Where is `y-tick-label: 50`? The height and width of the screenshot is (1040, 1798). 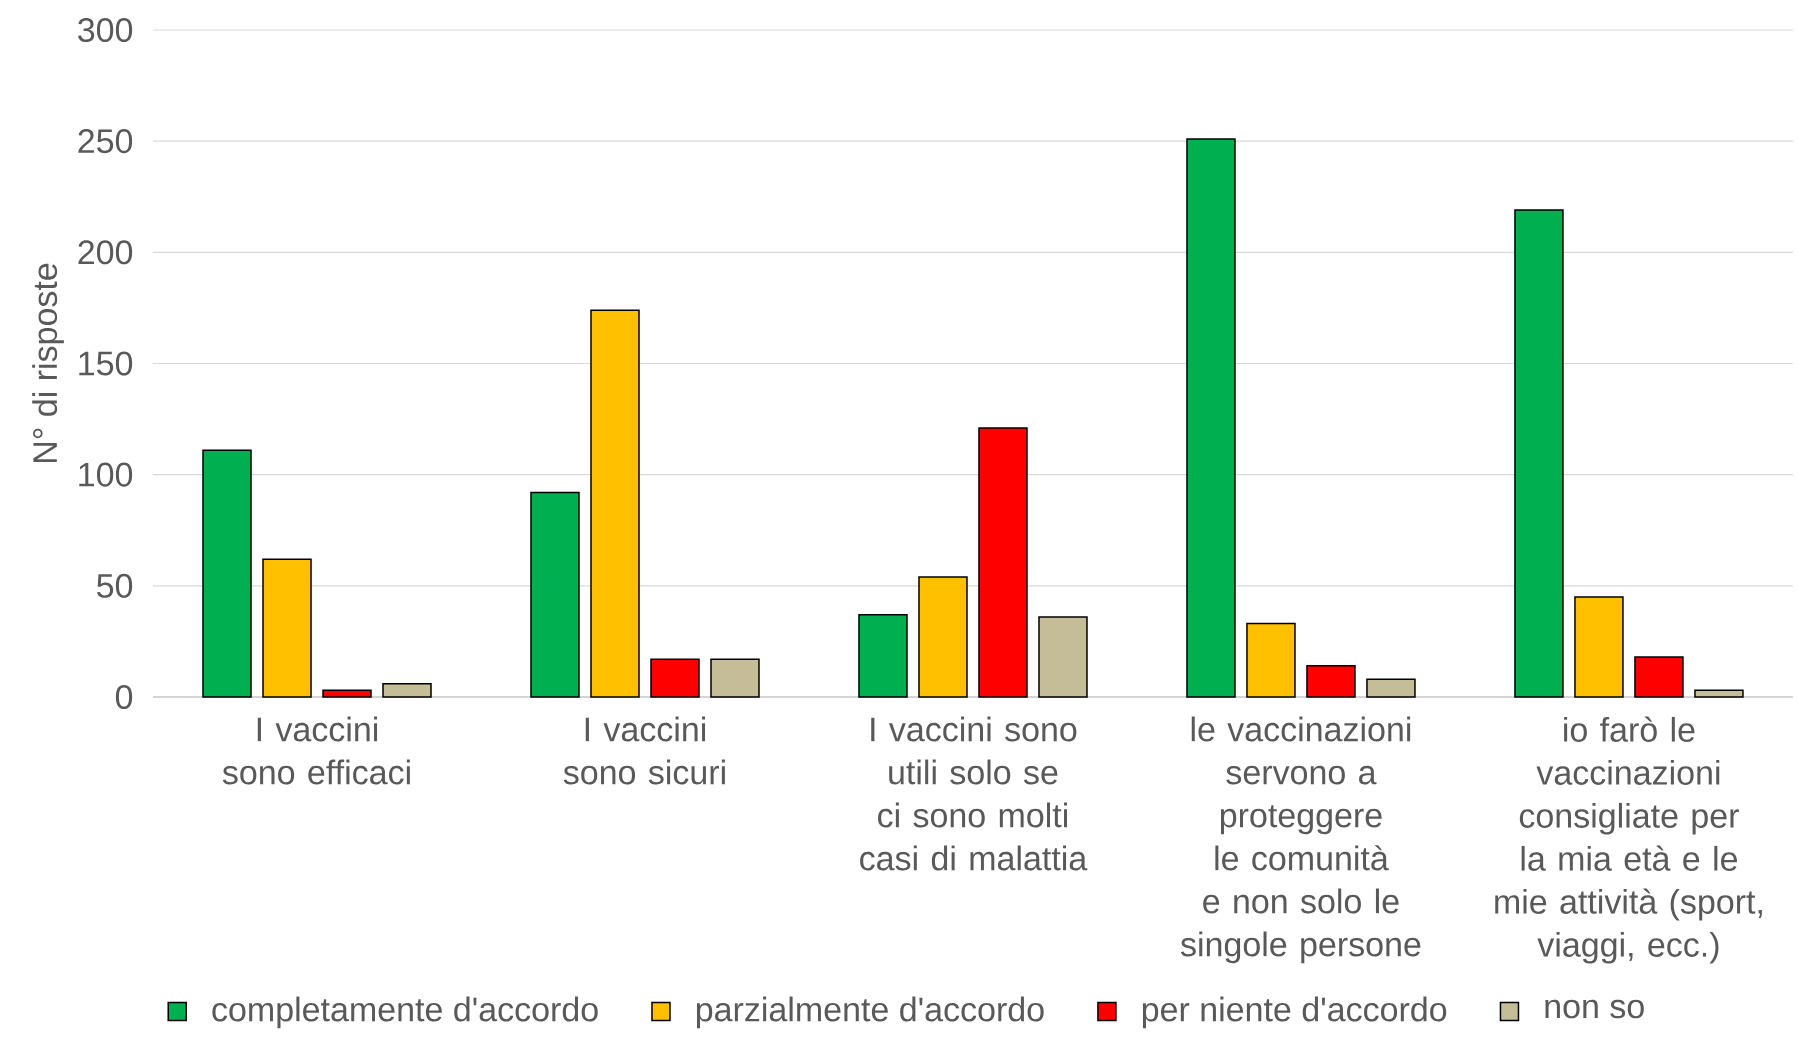
y-tick-label: 50 is located at coordinates (115, 585).